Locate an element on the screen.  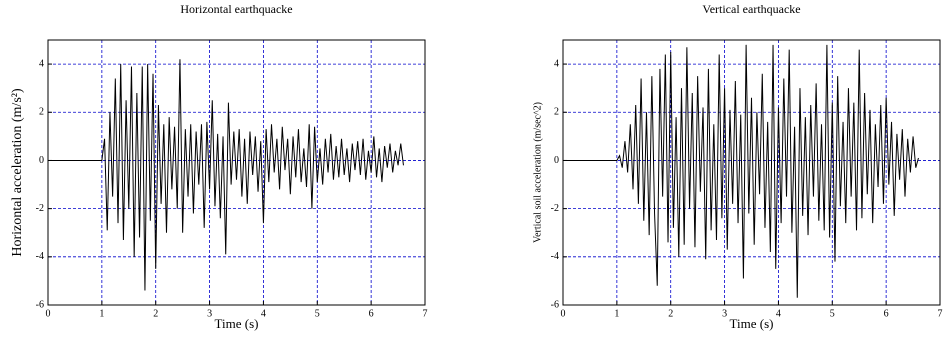
chart-title: Vertical earthquacke is located at coordinates (751, 9).